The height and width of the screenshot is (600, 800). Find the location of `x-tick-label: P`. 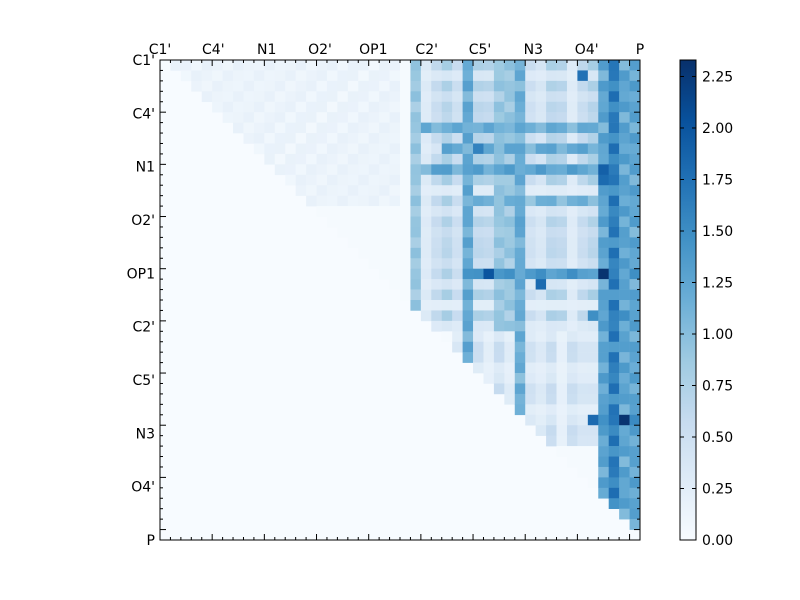

x-tick-label: P is located at coordinates (640, 50).